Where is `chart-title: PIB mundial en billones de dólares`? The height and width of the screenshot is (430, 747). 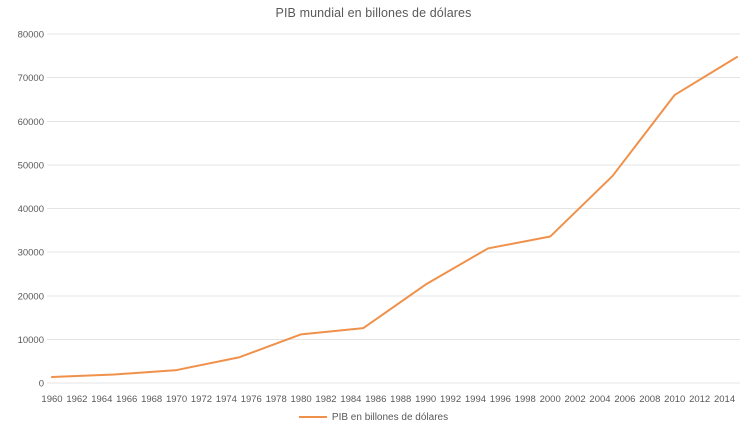
chart-title: PIB mundial en billones de dólares is located at coordinates (373, 13).